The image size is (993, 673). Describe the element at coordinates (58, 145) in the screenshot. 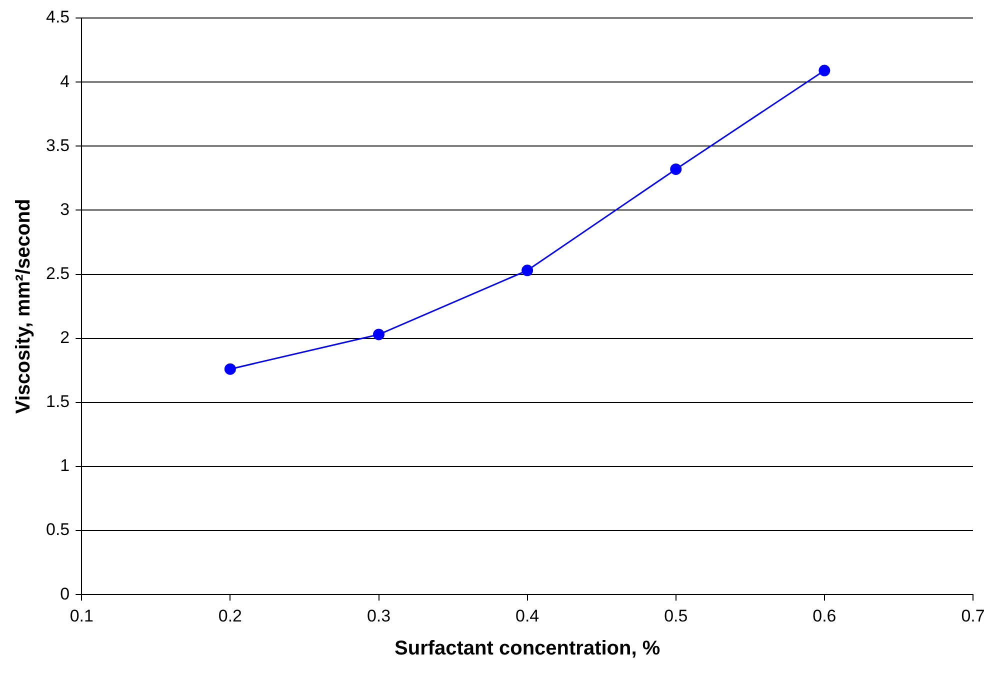

I see `y-tick-label: 3.5` at that location.